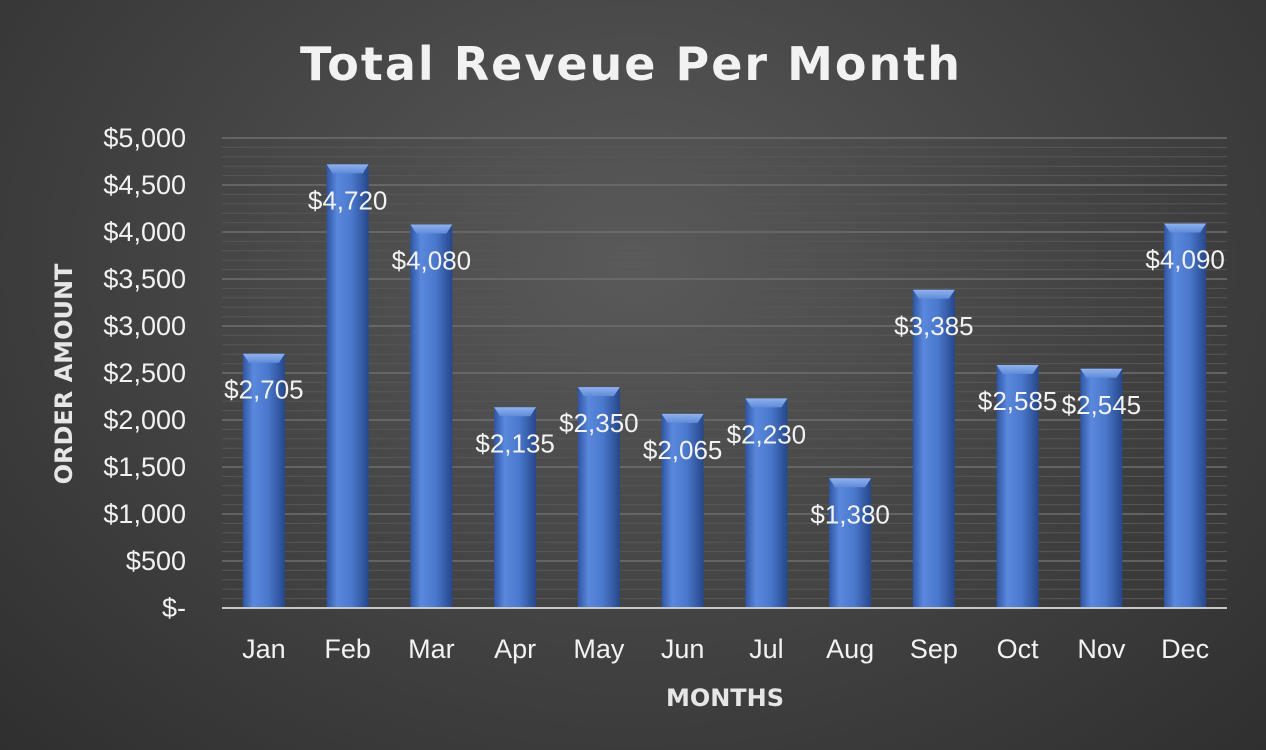 The height and width of the screenshot is (750, 1266). What do you see at coordinates (64, 373) in the screenshot?
I see `y-axis-label: ORDER AMOUNT` at bounding box center [64, 373].